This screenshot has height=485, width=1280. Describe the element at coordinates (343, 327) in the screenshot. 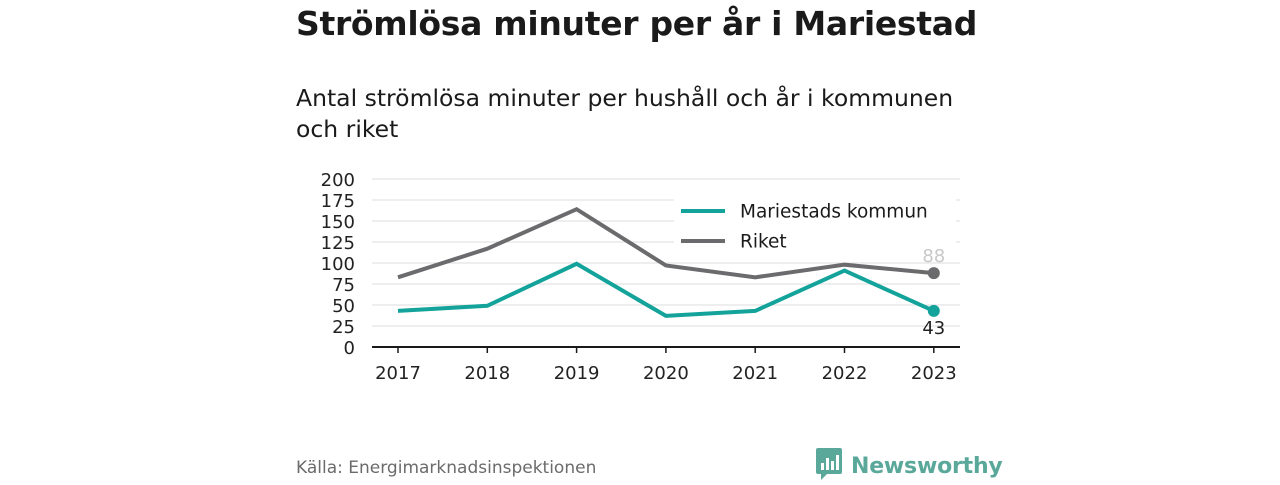

I see `y-tick-label: 25` at that location.